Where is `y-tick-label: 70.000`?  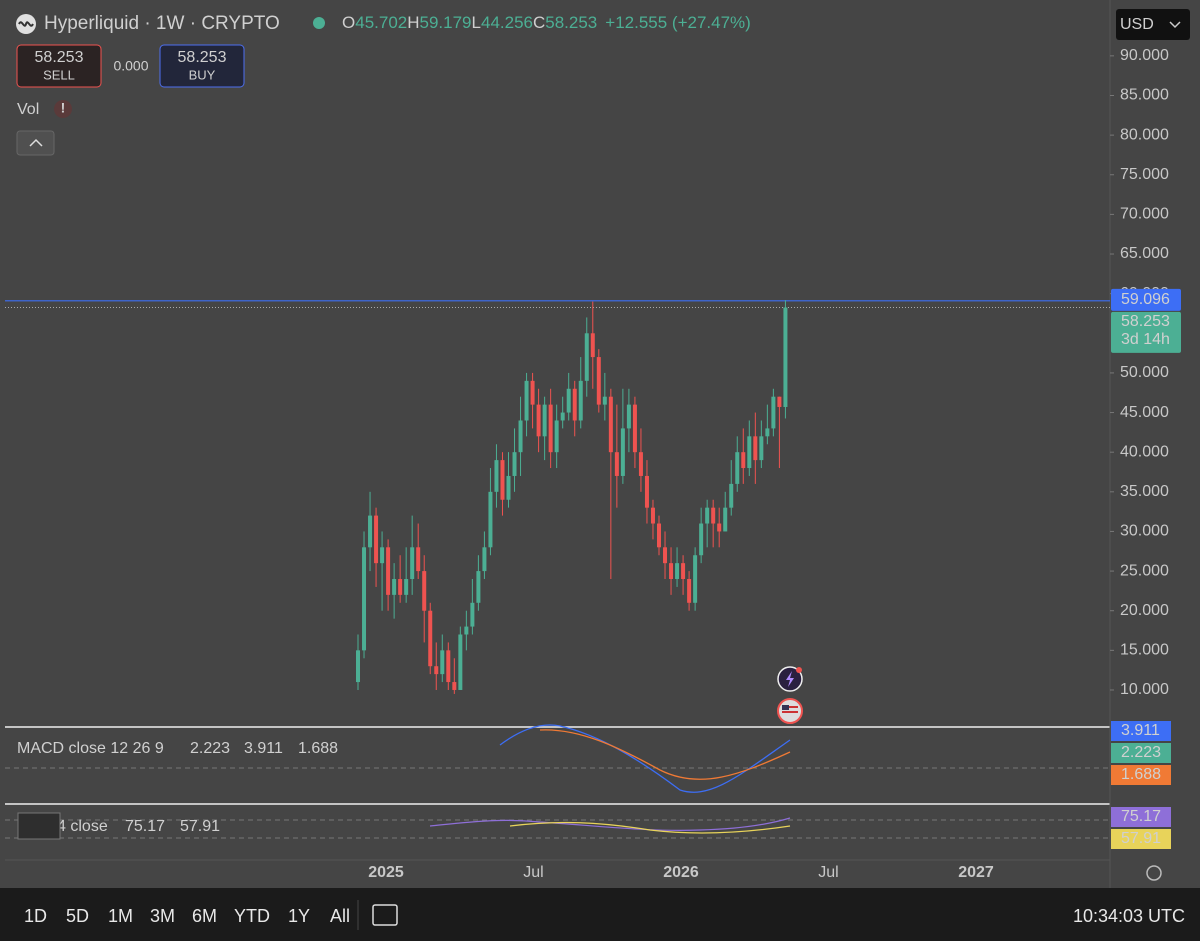
y-tick-label: 70.000 is located at coordinates (1144, 214).